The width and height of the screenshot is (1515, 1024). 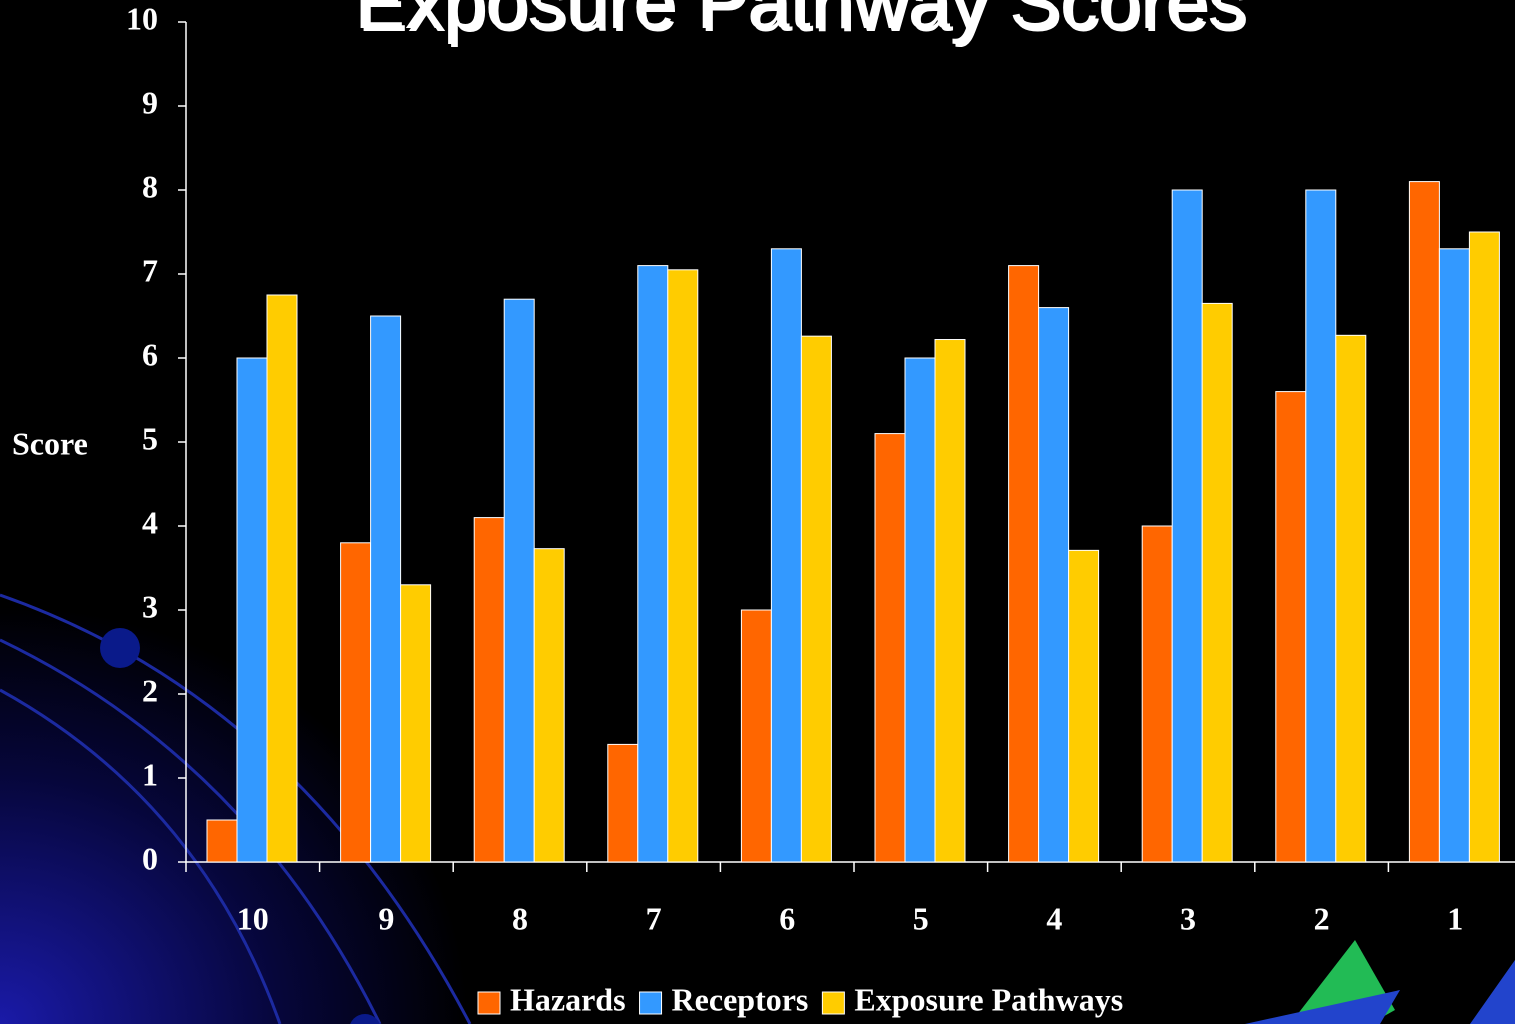 What do you see at coordinates (740, 999) in the screenshot?
I see `legend-label: Receptors` at bounding box center [740, 999].